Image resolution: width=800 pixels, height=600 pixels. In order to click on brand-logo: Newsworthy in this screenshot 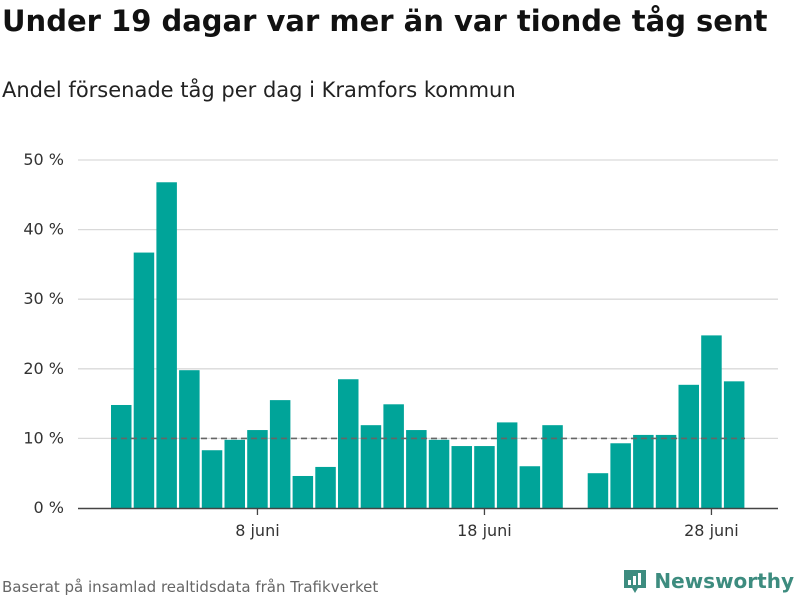, I will do `click(708, 581)`.